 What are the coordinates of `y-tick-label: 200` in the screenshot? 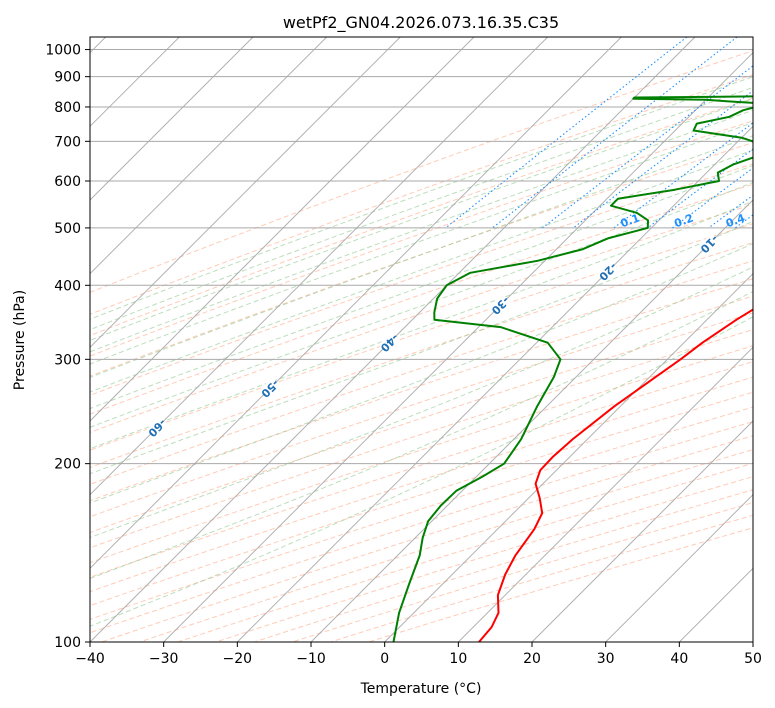 It's located at (67, 465).